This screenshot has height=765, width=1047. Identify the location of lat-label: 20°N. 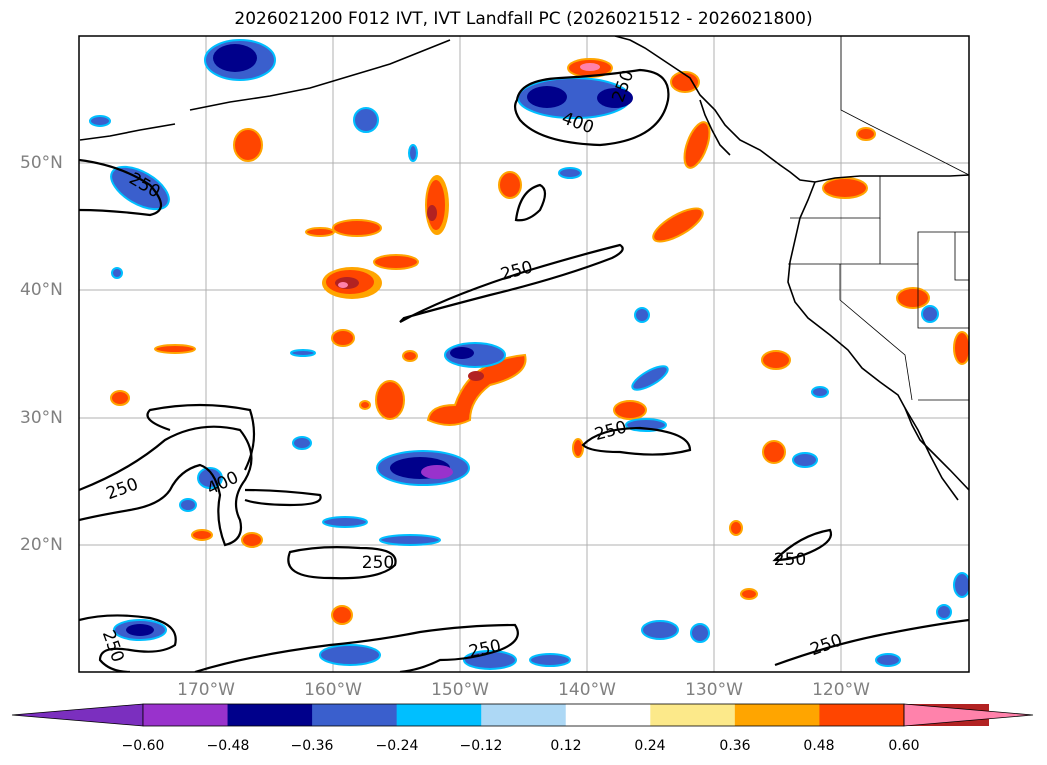
(41, 545).